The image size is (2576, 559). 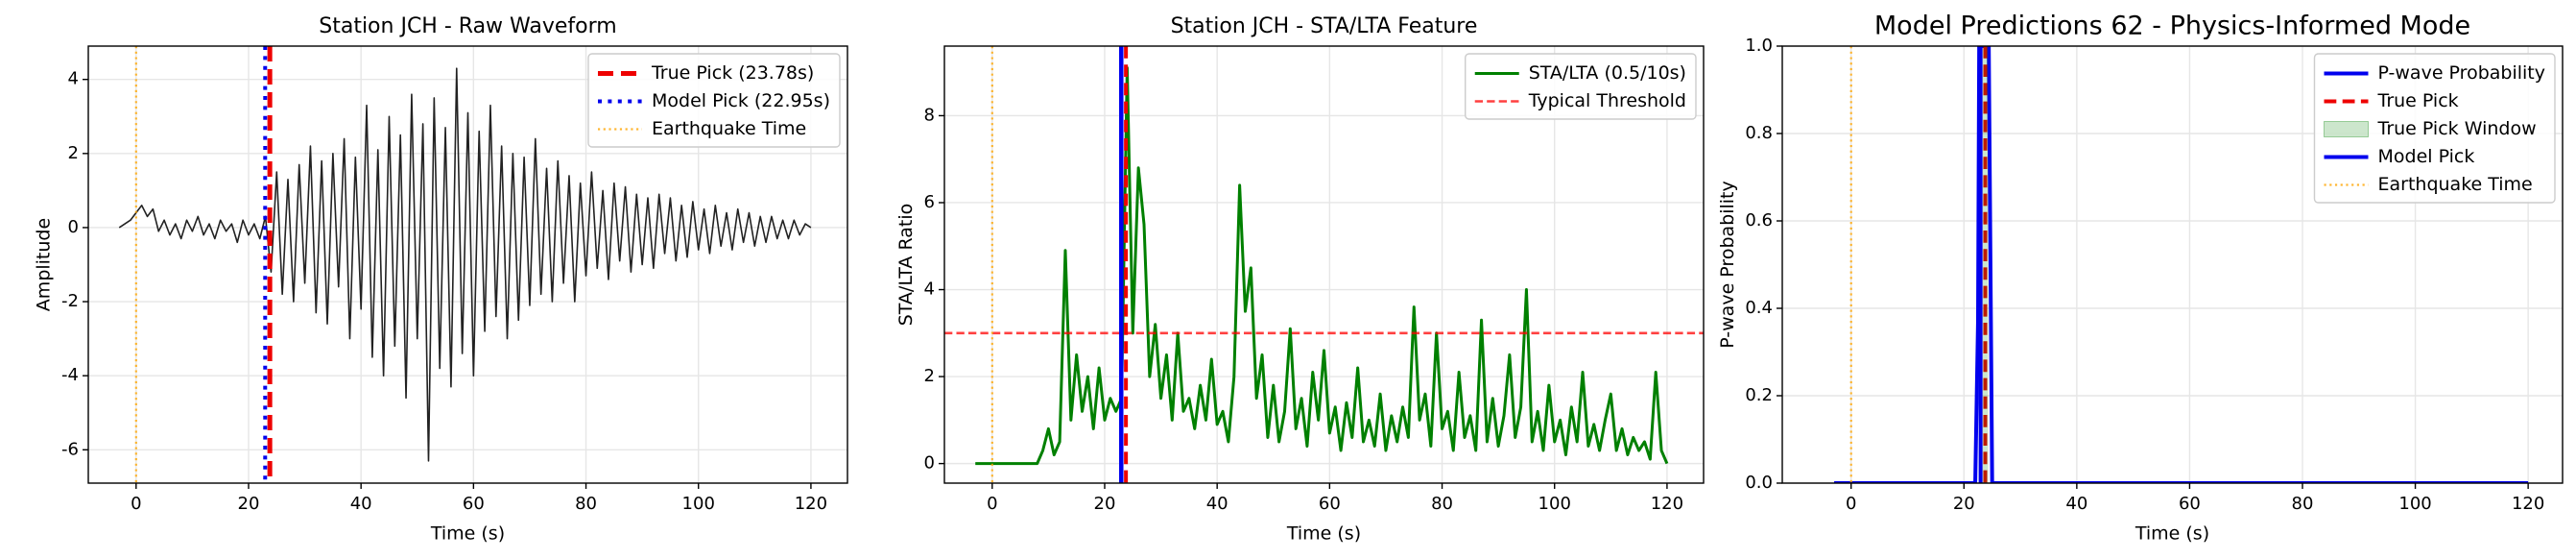 What do you see at coordinates (1759, 483) in the screenshot?
I see `y-tick-label: 0.0` at bounding box center [1759, 483].